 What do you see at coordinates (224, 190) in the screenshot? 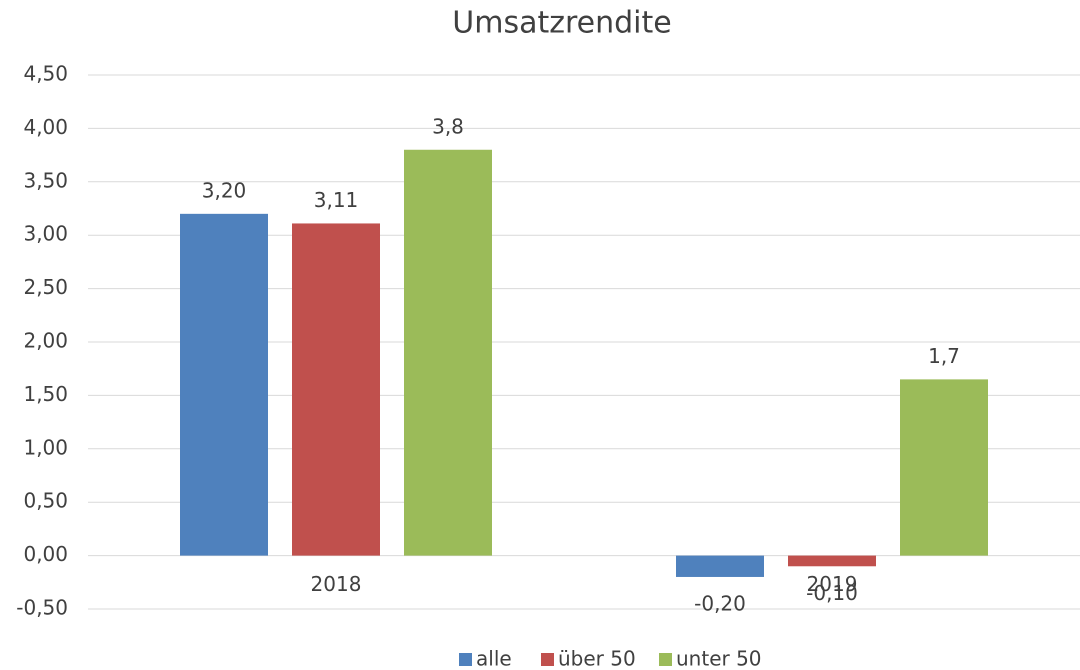
I see `data-label: 3,20` at bounding box center [224, 190].